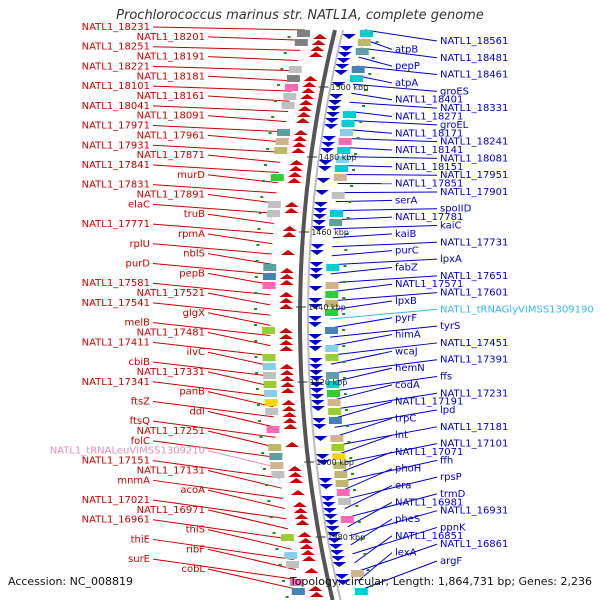 This screenshot has width=600, height=600. I want to click on gene-label-natl1-17021: NATL1_17021, so click(116, 500).